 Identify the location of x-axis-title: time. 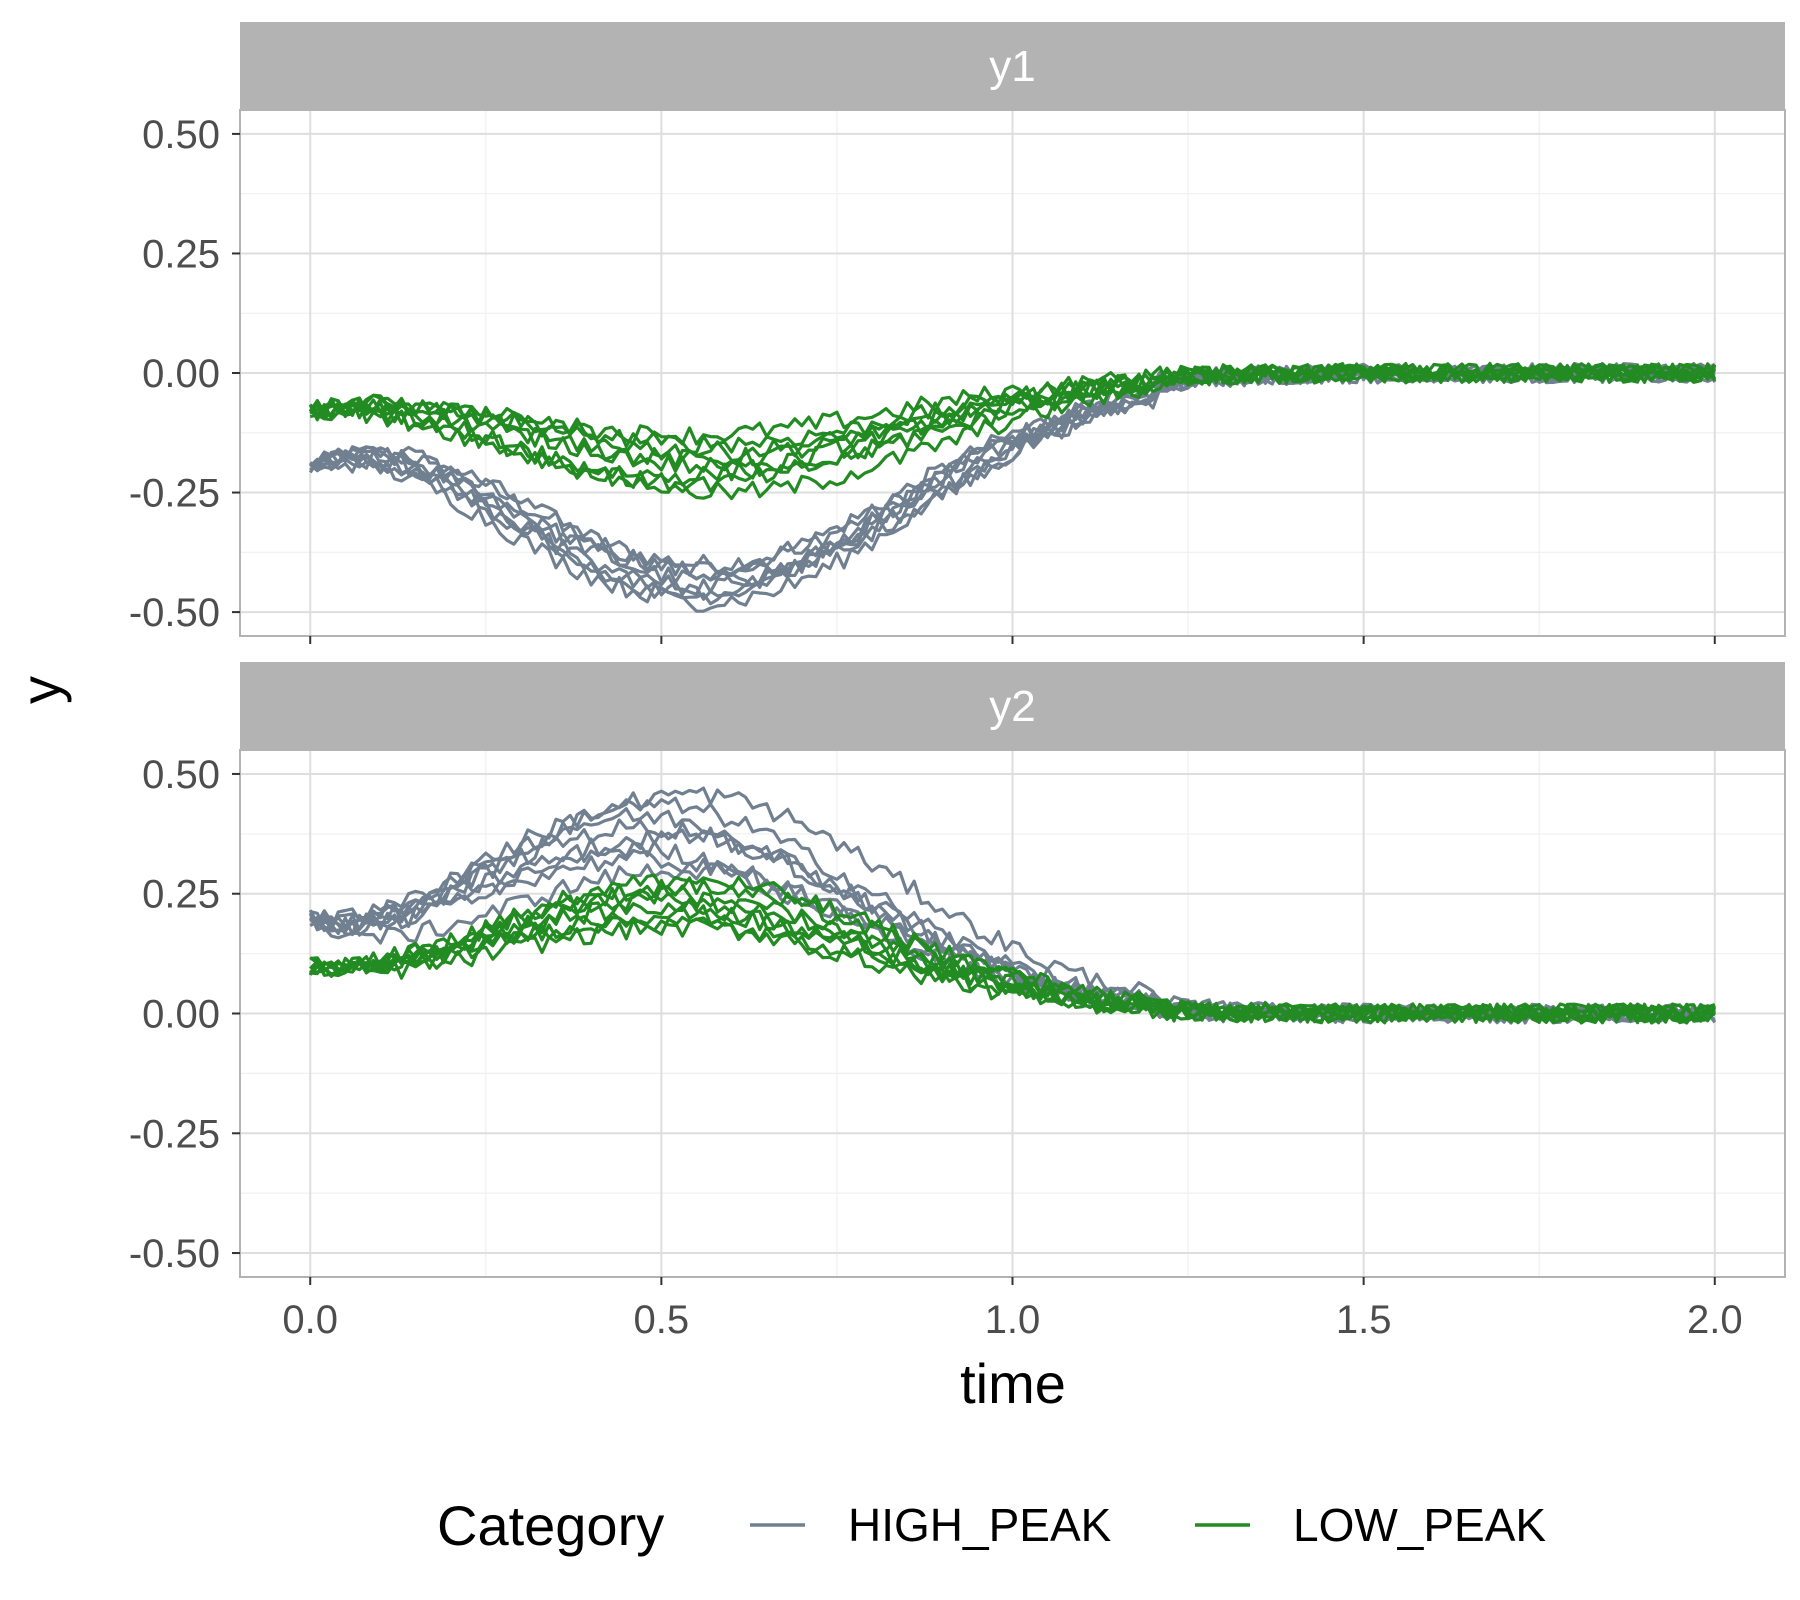
(1013, 1383).